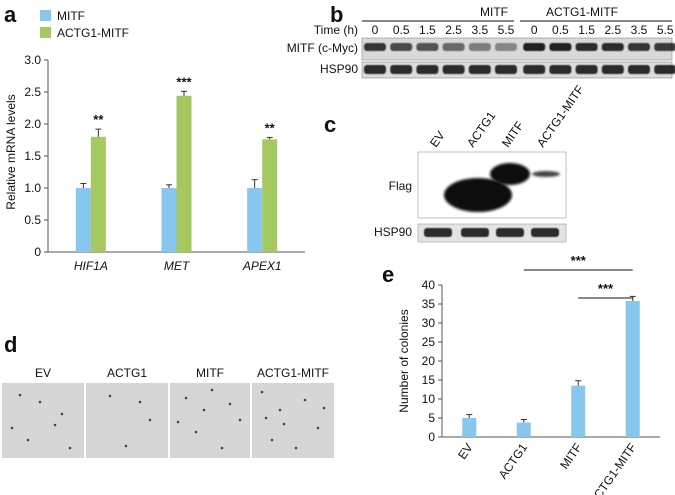  Describe the element at coordinates (480, 163) in the screenshot. I see `blot-c: EV ACTG1 MITF ACTG1-MITF Flag HSP90` at that location.